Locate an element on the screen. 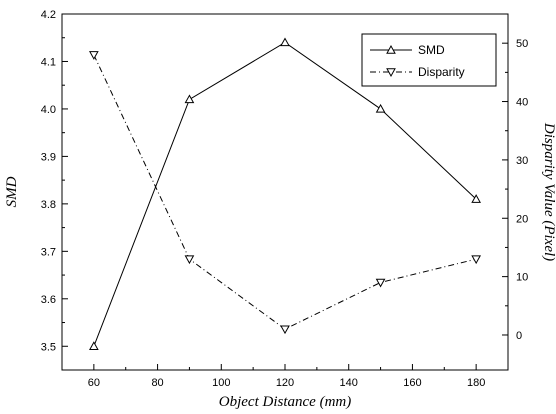 The height and width of the screenshot is (414, 556). y-axis-right-label: Disparity Value (Pixel) is located at coordinates (548, 191).